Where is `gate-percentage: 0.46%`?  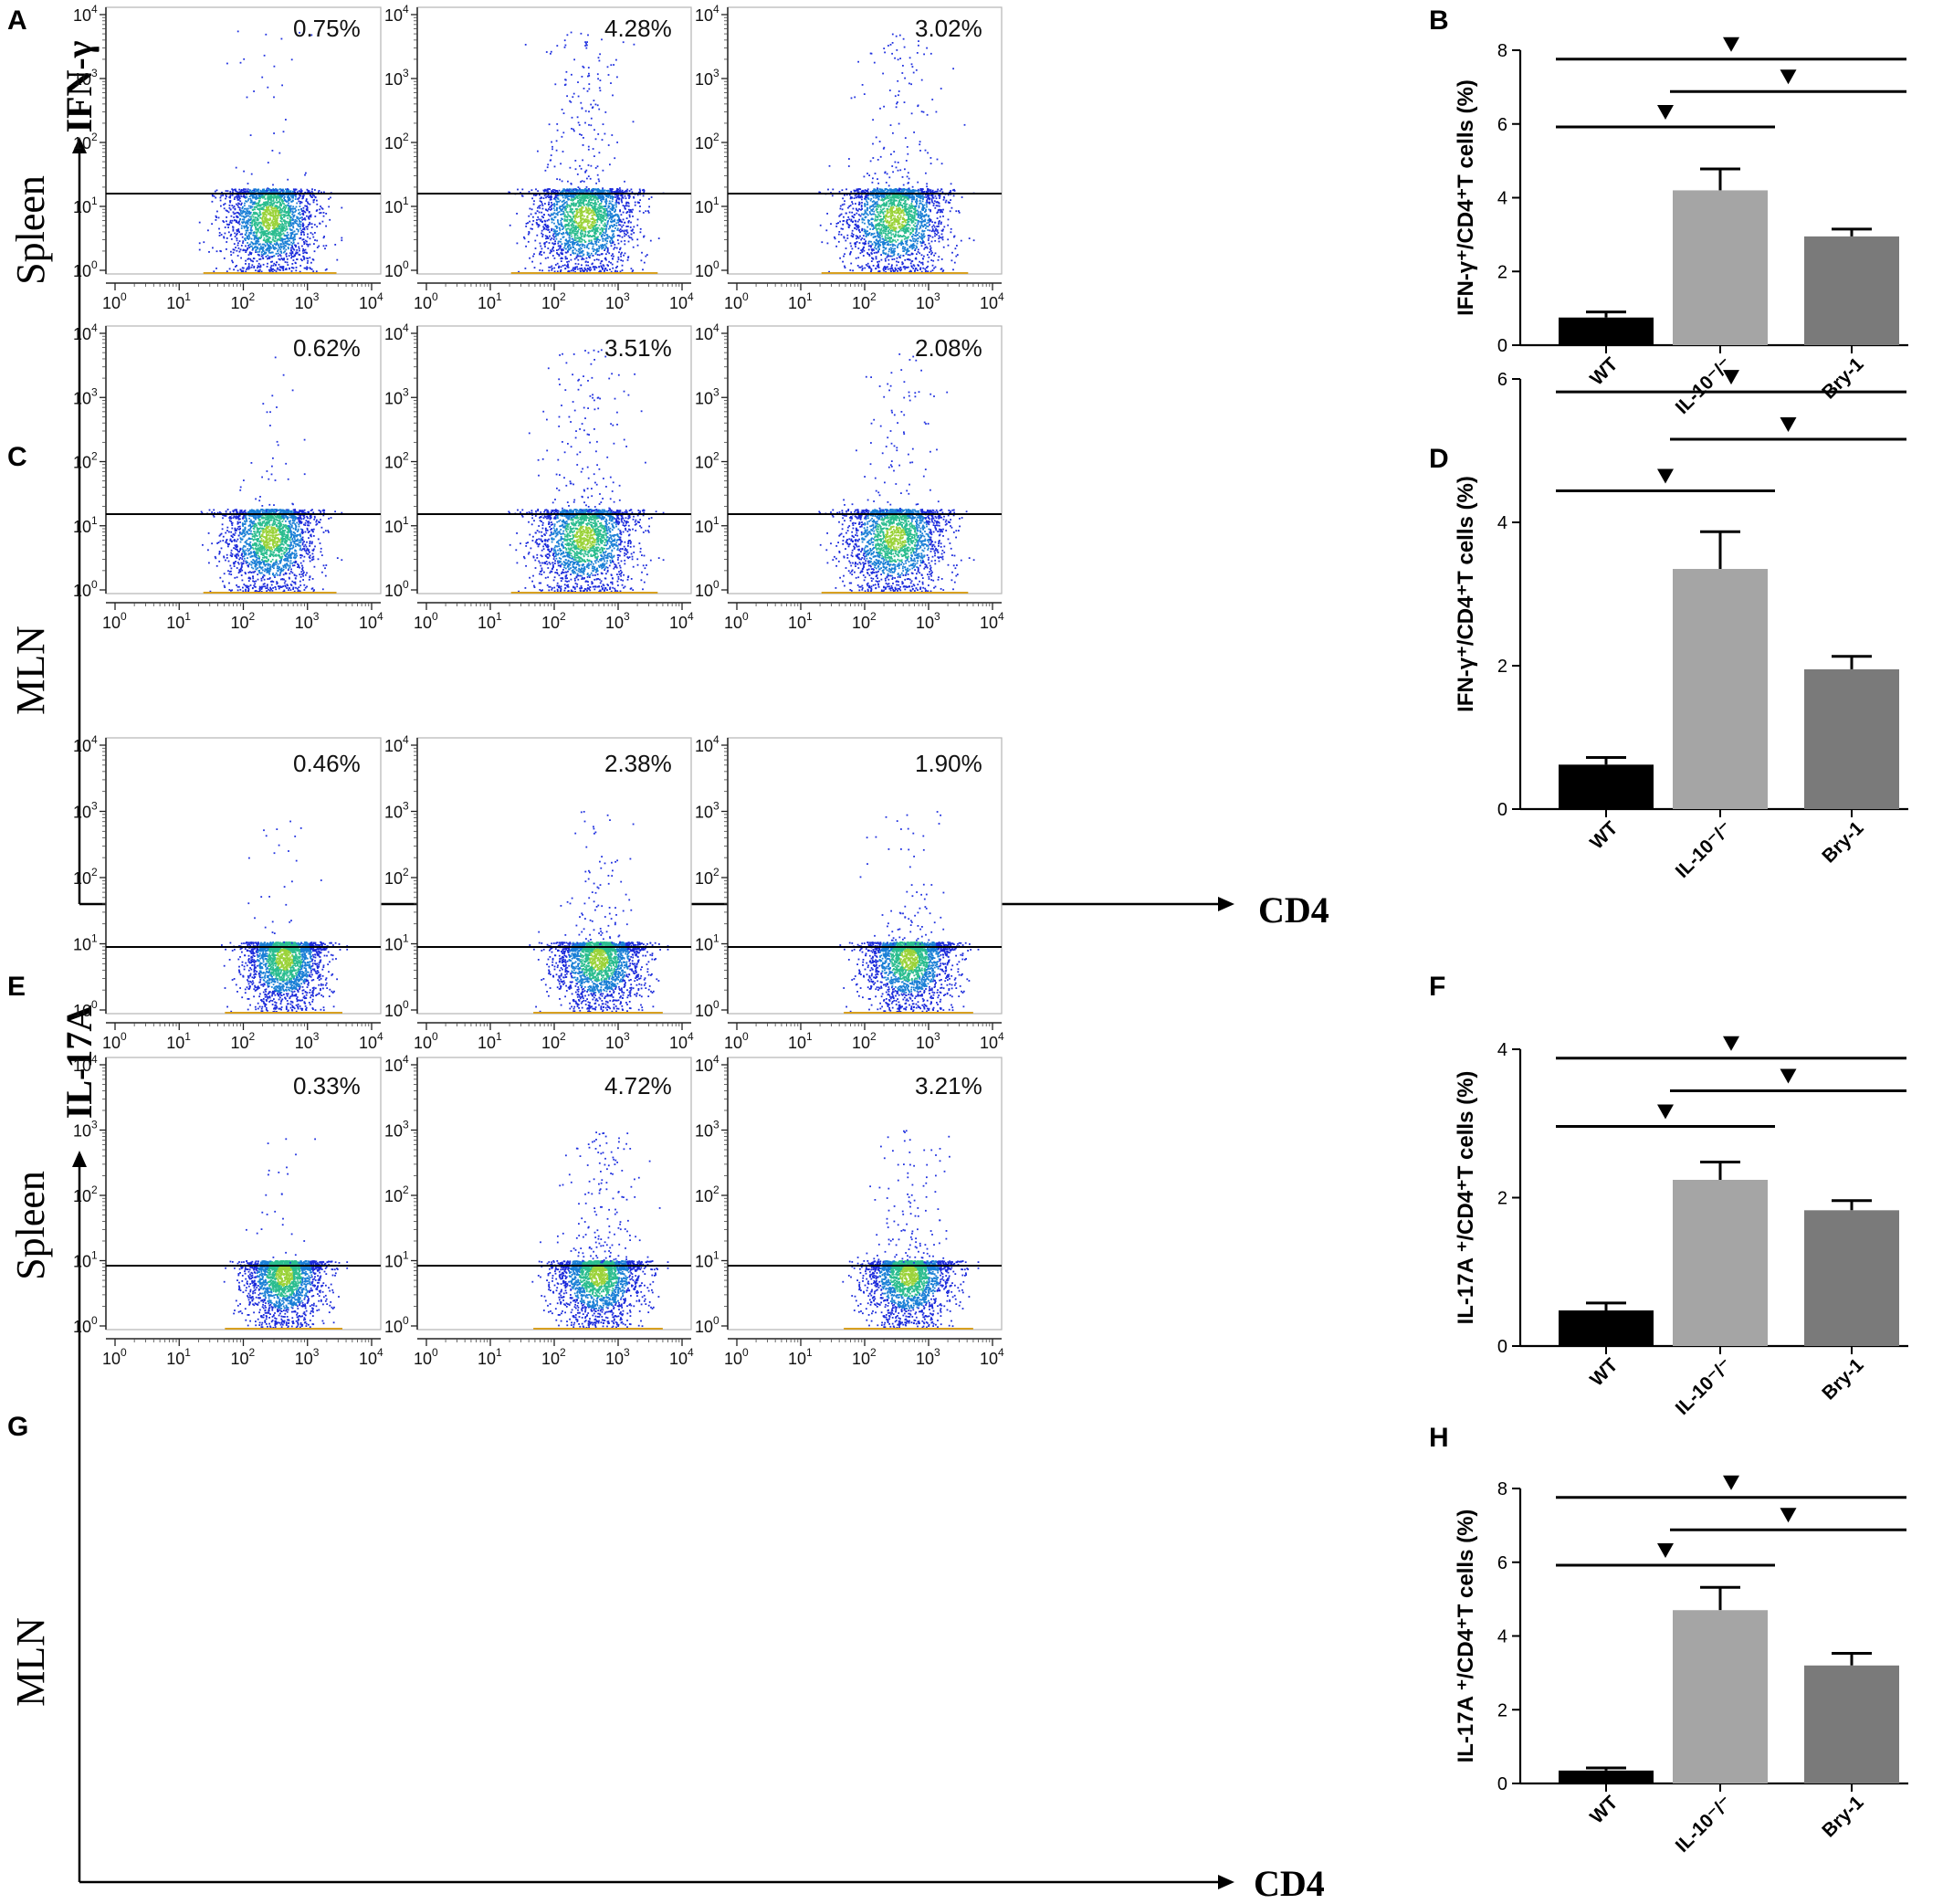 gate-percentage: 0.46% is located at coordinates (327, 764).